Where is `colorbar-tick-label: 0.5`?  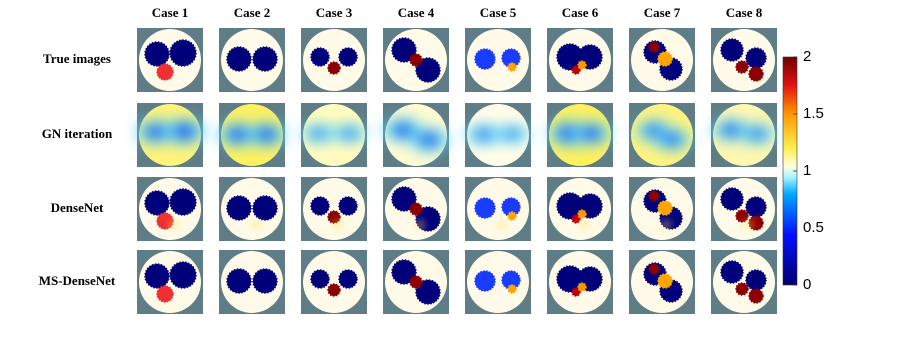
colorbar-tick-label: 0.5 is located at coordinates (813, 227).